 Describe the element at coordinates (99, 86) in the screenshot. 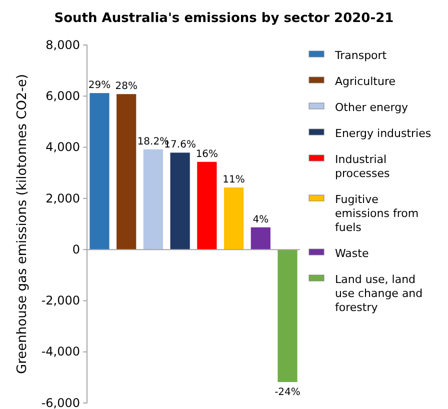

I see `annotation: 29%` at that location.